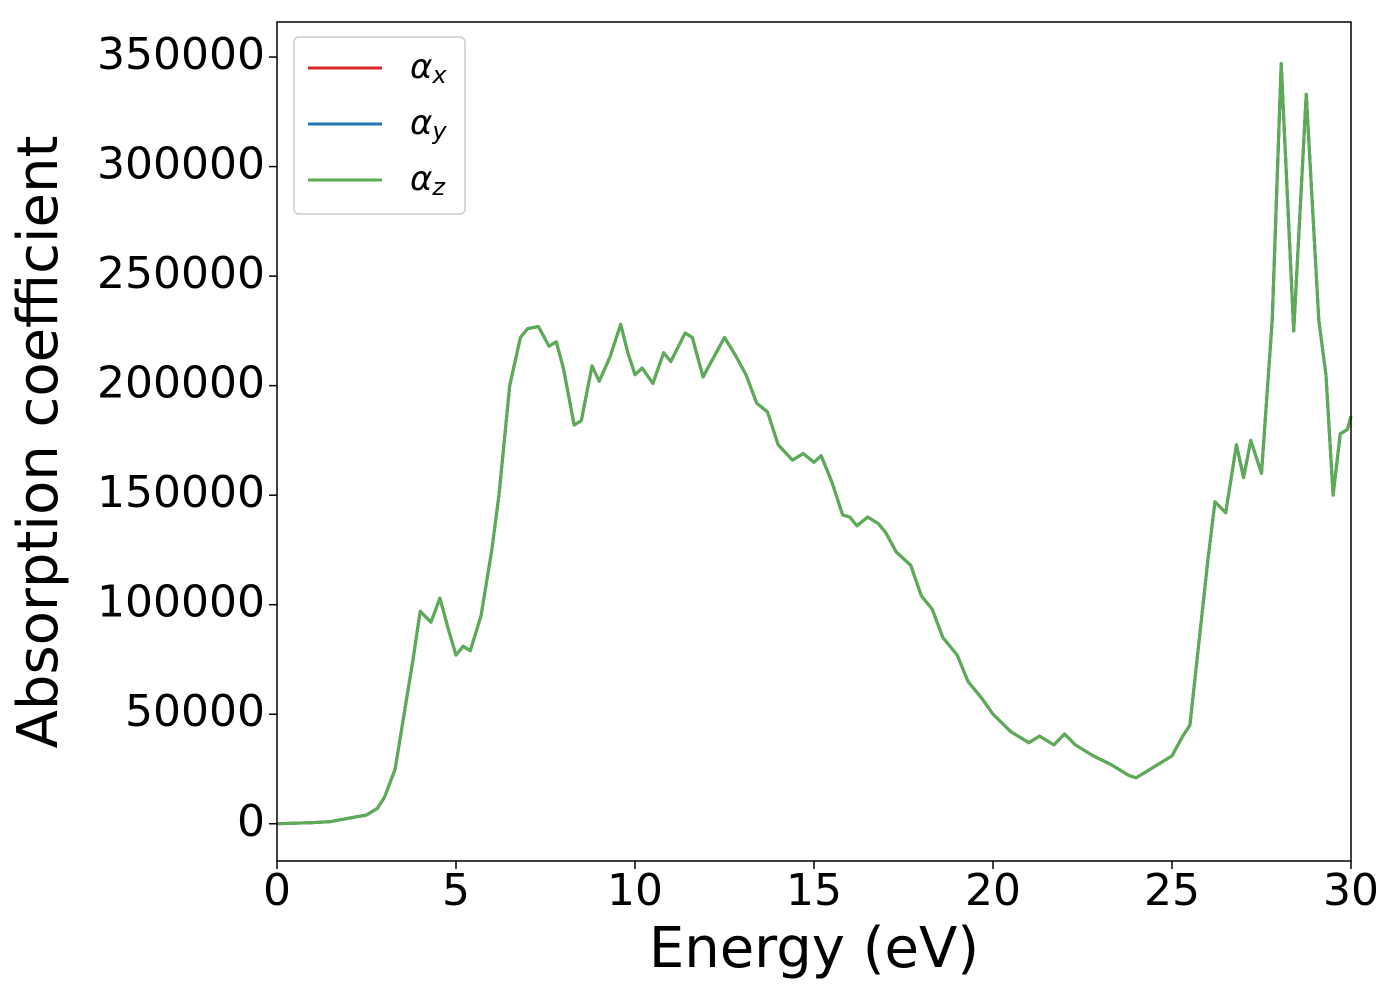  What do you see at coordinates (251, 821) in the screenshot?
I see `y-tick-label: 0` at bounding box center [251, 821].